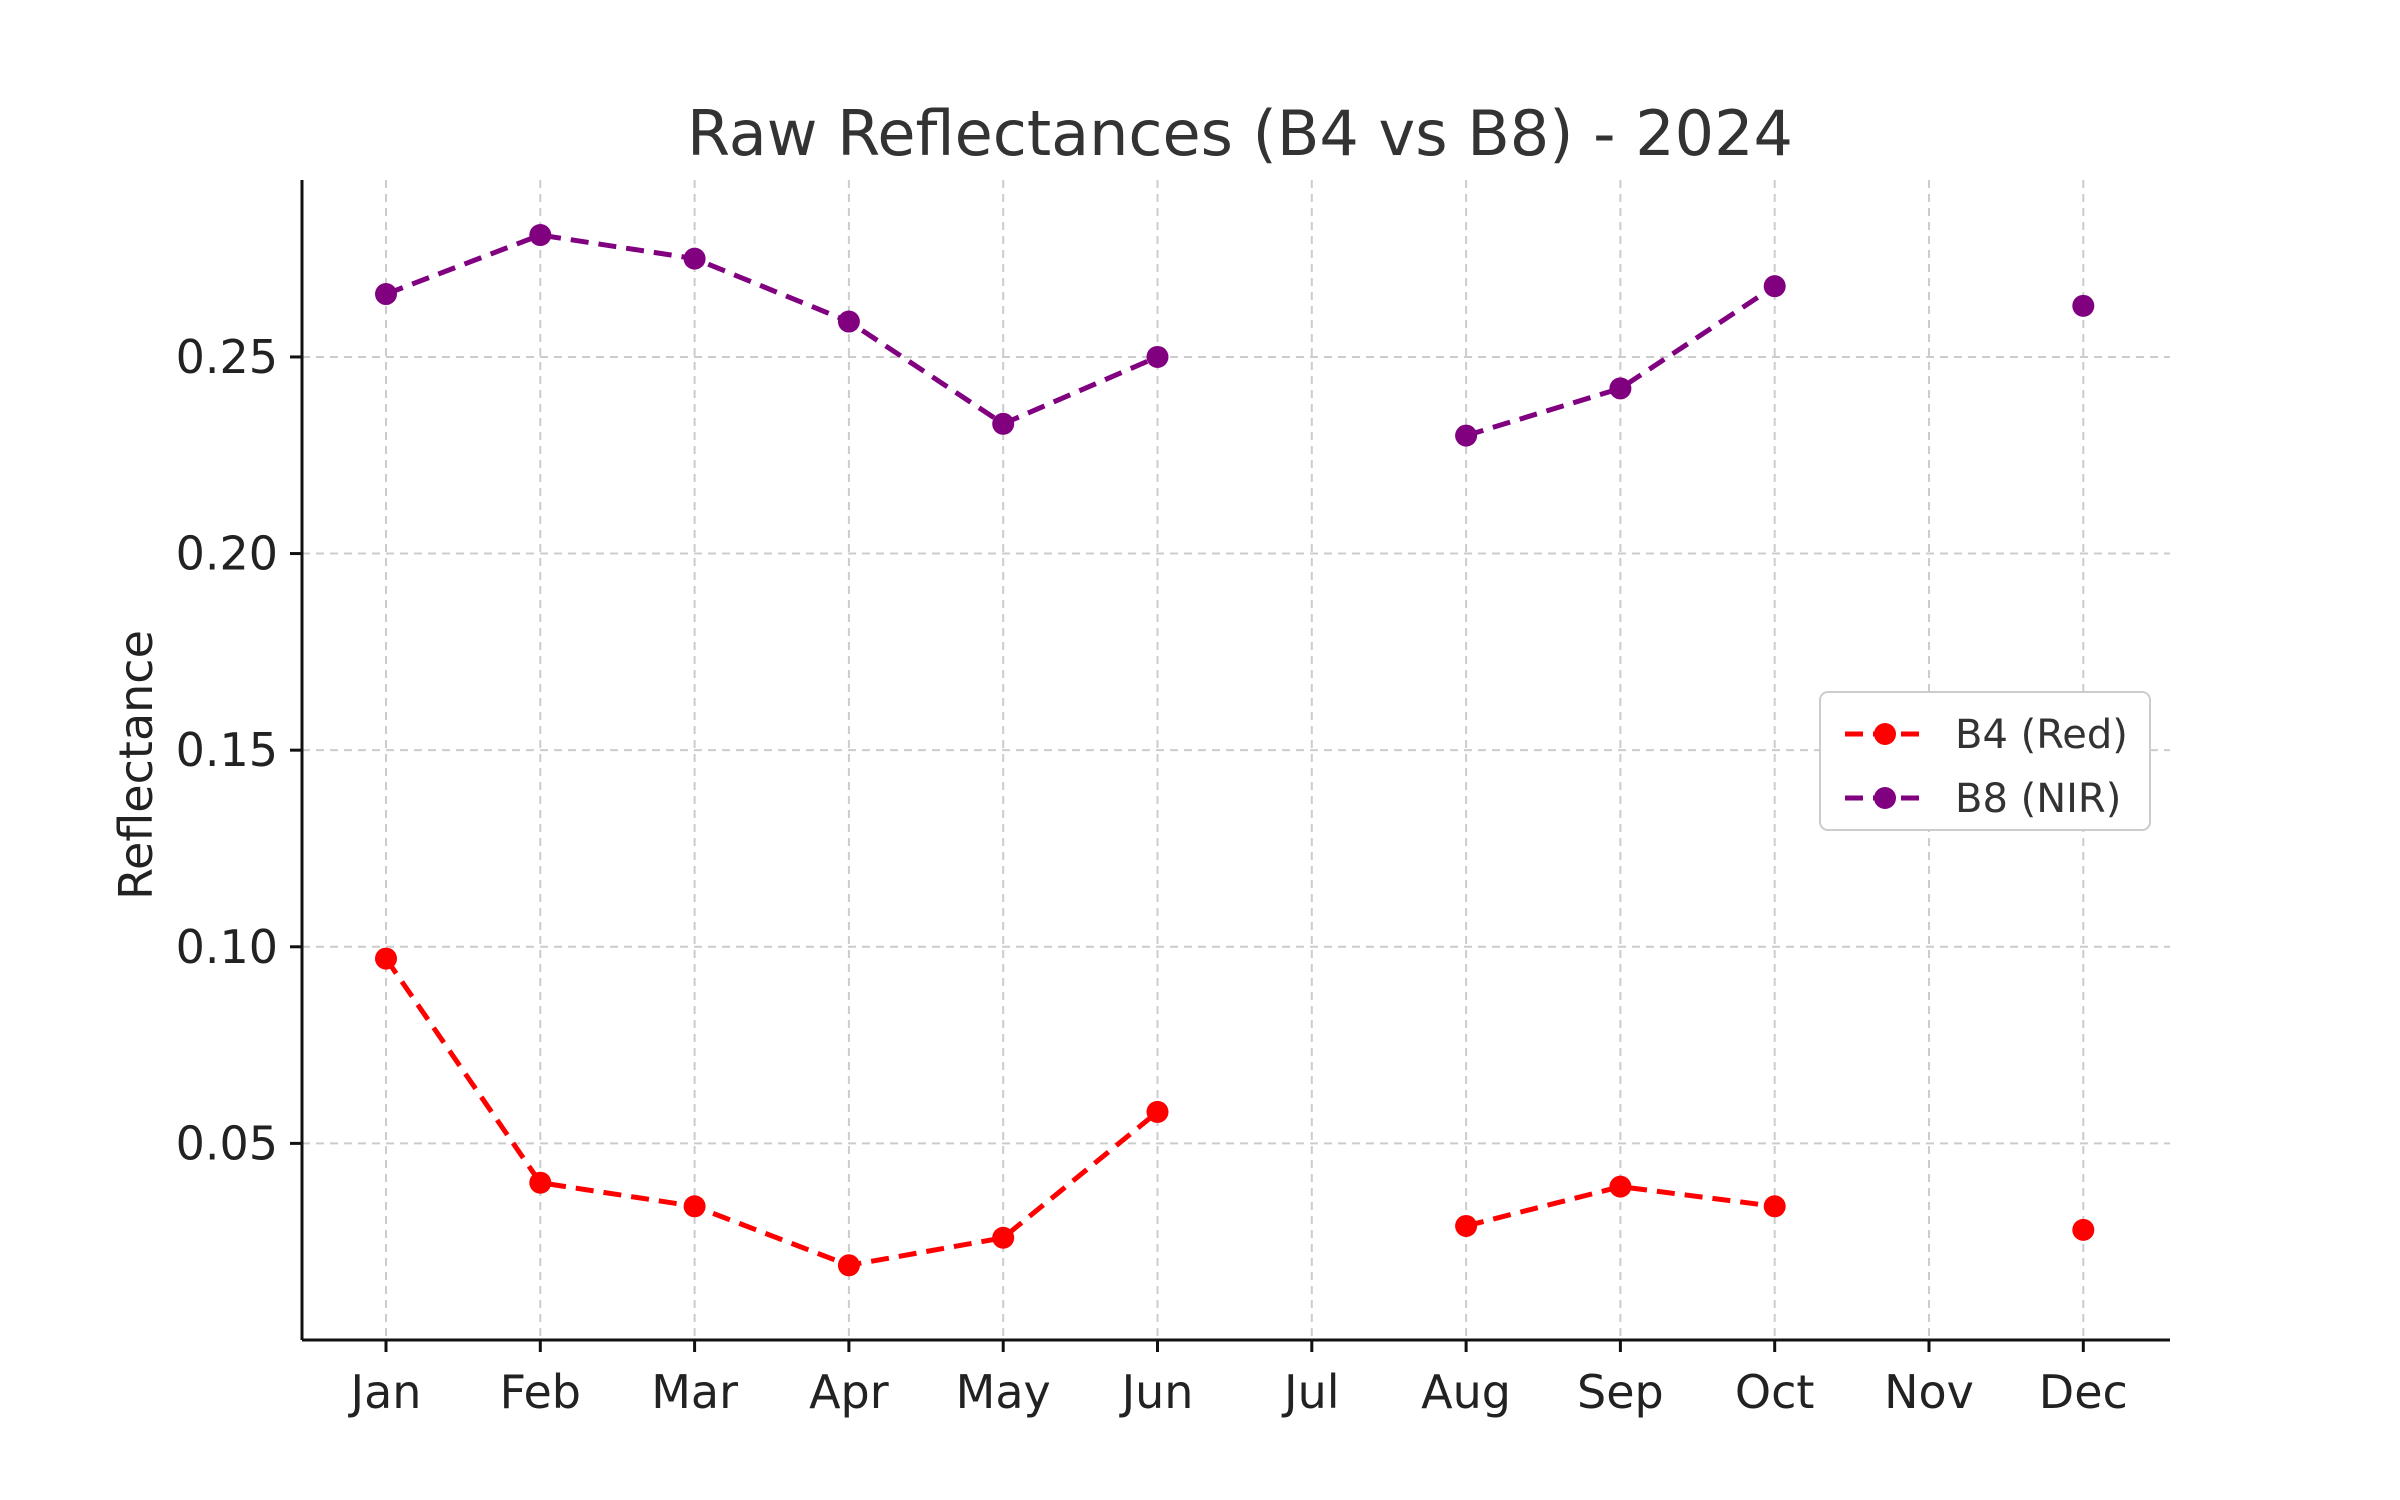 Image resolution: width=2400 pixels, height=1500 pixels. I want to click on legend: B4 (Red) B8 (NIR), so click(1985, 761).